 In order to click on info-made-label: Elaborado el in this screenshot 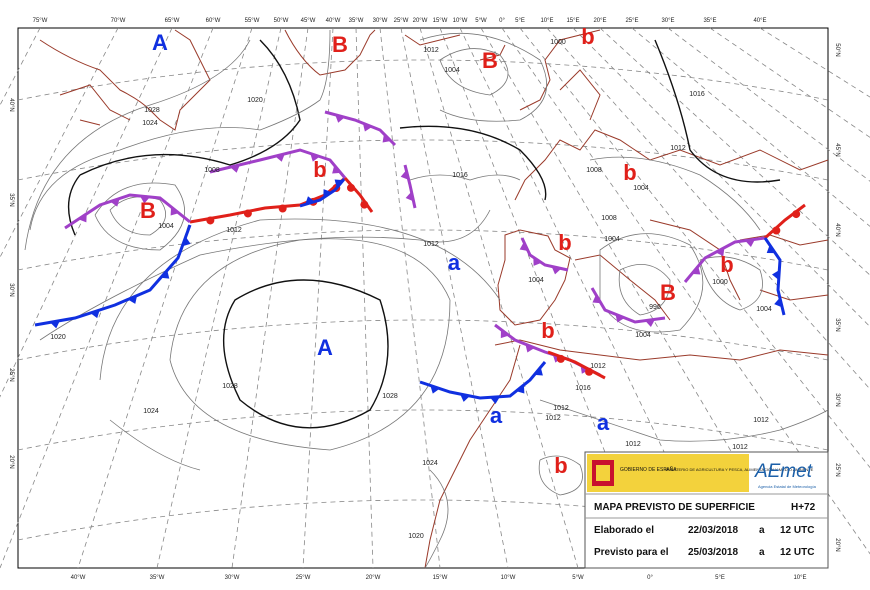, I will do `click(624, 530)`.